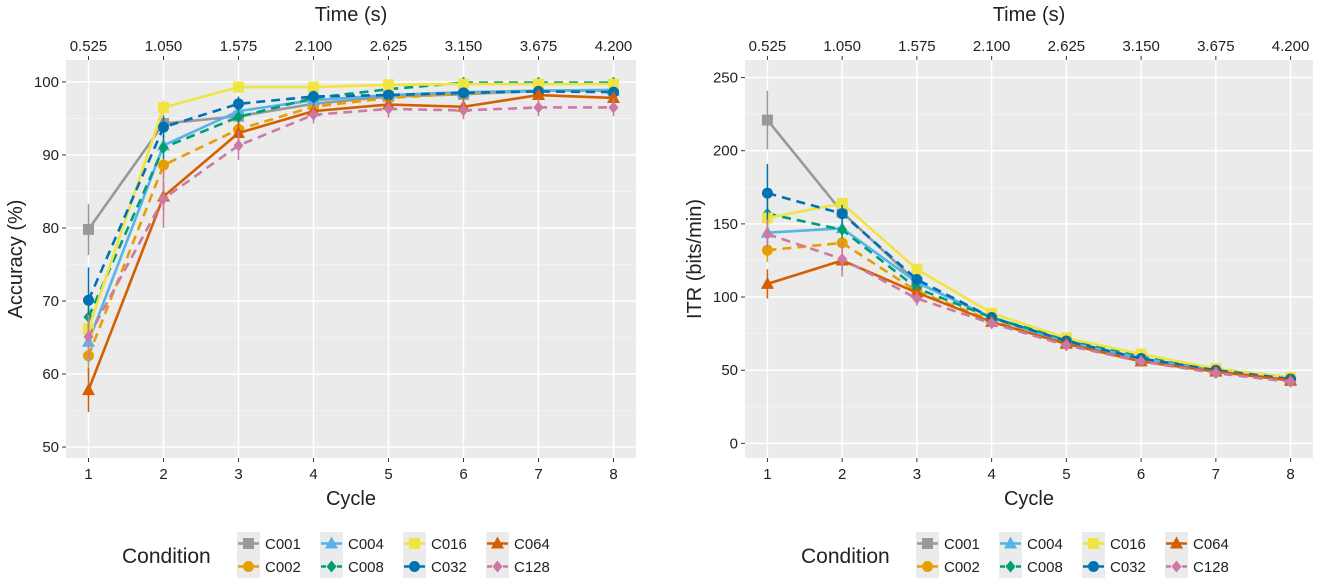 This screenshot has height=588, width=1325. I want to click on top-x-tick-label: 3.150, so click(464, 46).